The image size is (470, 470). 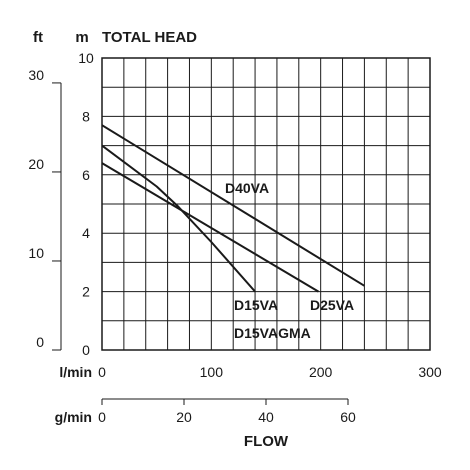 What do you see at coordinates (86, 350) in the screenshot?
I see `y-tick-label-m: 0` at bounding box center [86, 350].